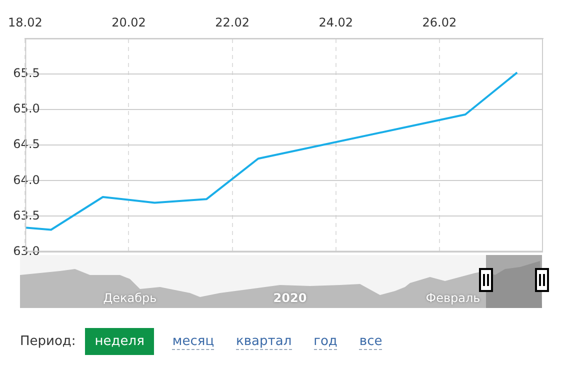  What do you see at coordinates (453, 298) in the screenshot?
I see `text: Февраль` at bounding box center [453, 298].